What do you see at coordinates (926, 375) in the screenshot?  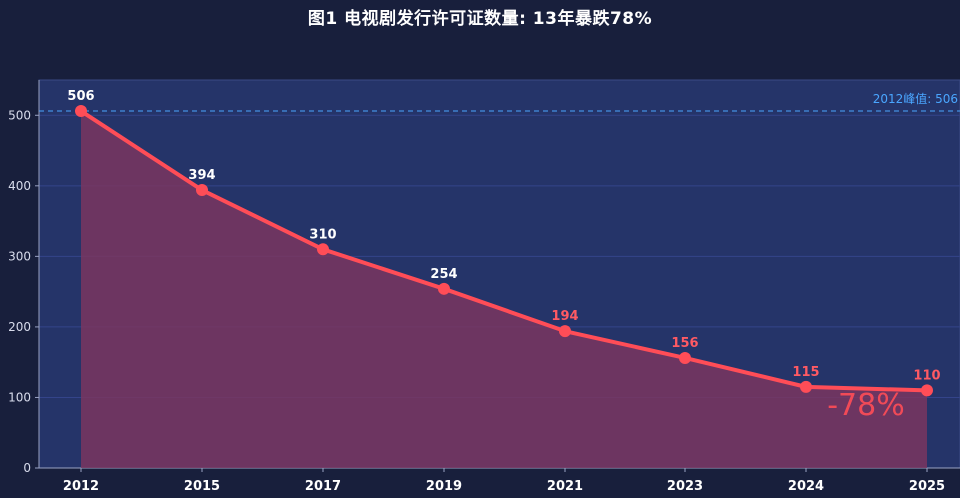 I see `data-label: 110` at bounding box center [926, 375].